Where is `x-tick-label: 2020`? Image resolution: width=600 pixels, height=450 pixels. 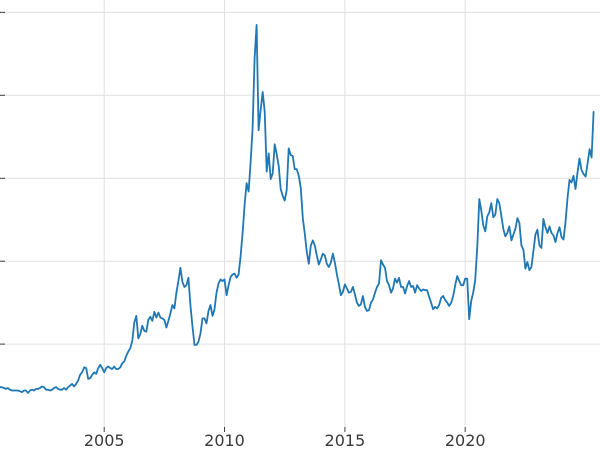
x-tick-label: 2020 is located at coordinates (465, 440).